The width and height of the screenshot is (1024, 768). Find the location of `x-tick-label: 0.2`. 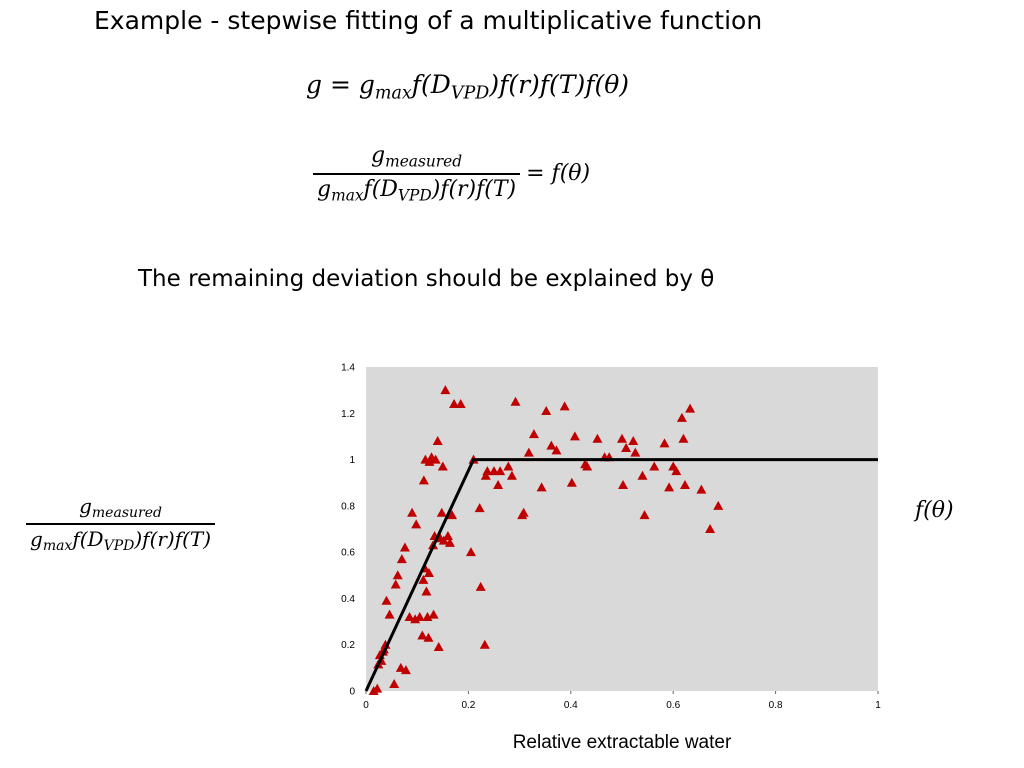

x-tick-label: 0.2 is located at coordinates (468, 705).